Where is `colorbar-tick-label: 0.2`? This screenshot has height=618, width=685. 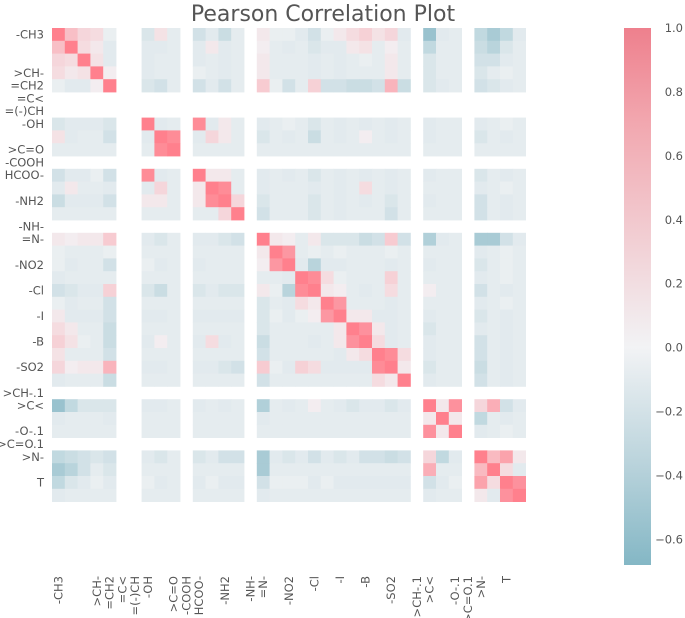
colorbar-tick-label: 0.2 is located at coordinates (674, 284).